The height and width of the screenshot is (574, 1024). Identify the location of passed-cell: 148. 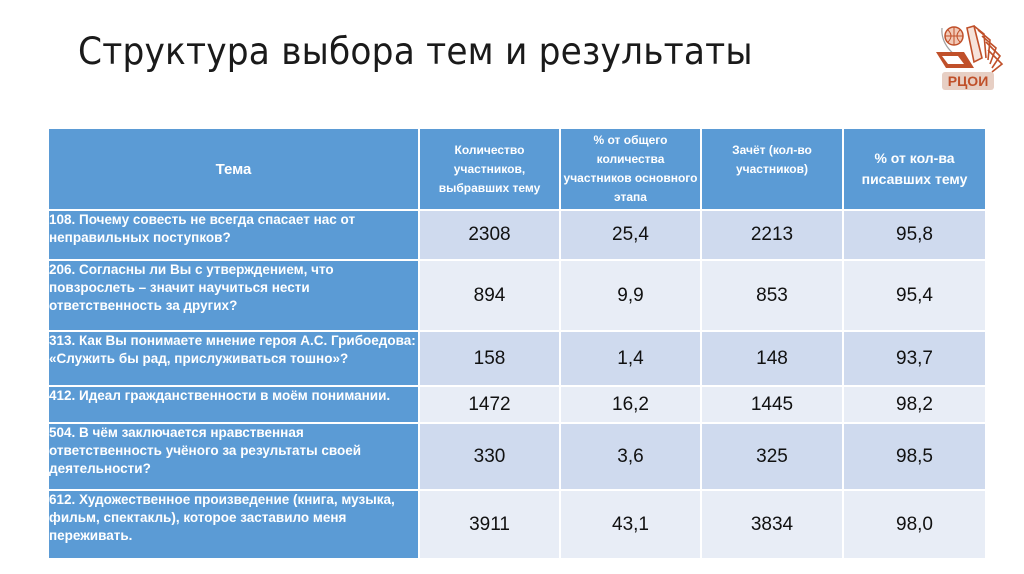
(772, 358).